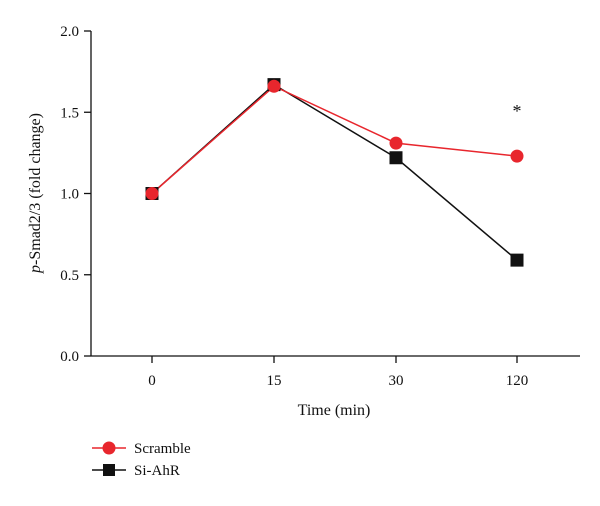 The width and height of the screenshot is (600, 506). I want to click on y-axis-label-rest: -Smad2/3 (fold change), so click(35, 189).